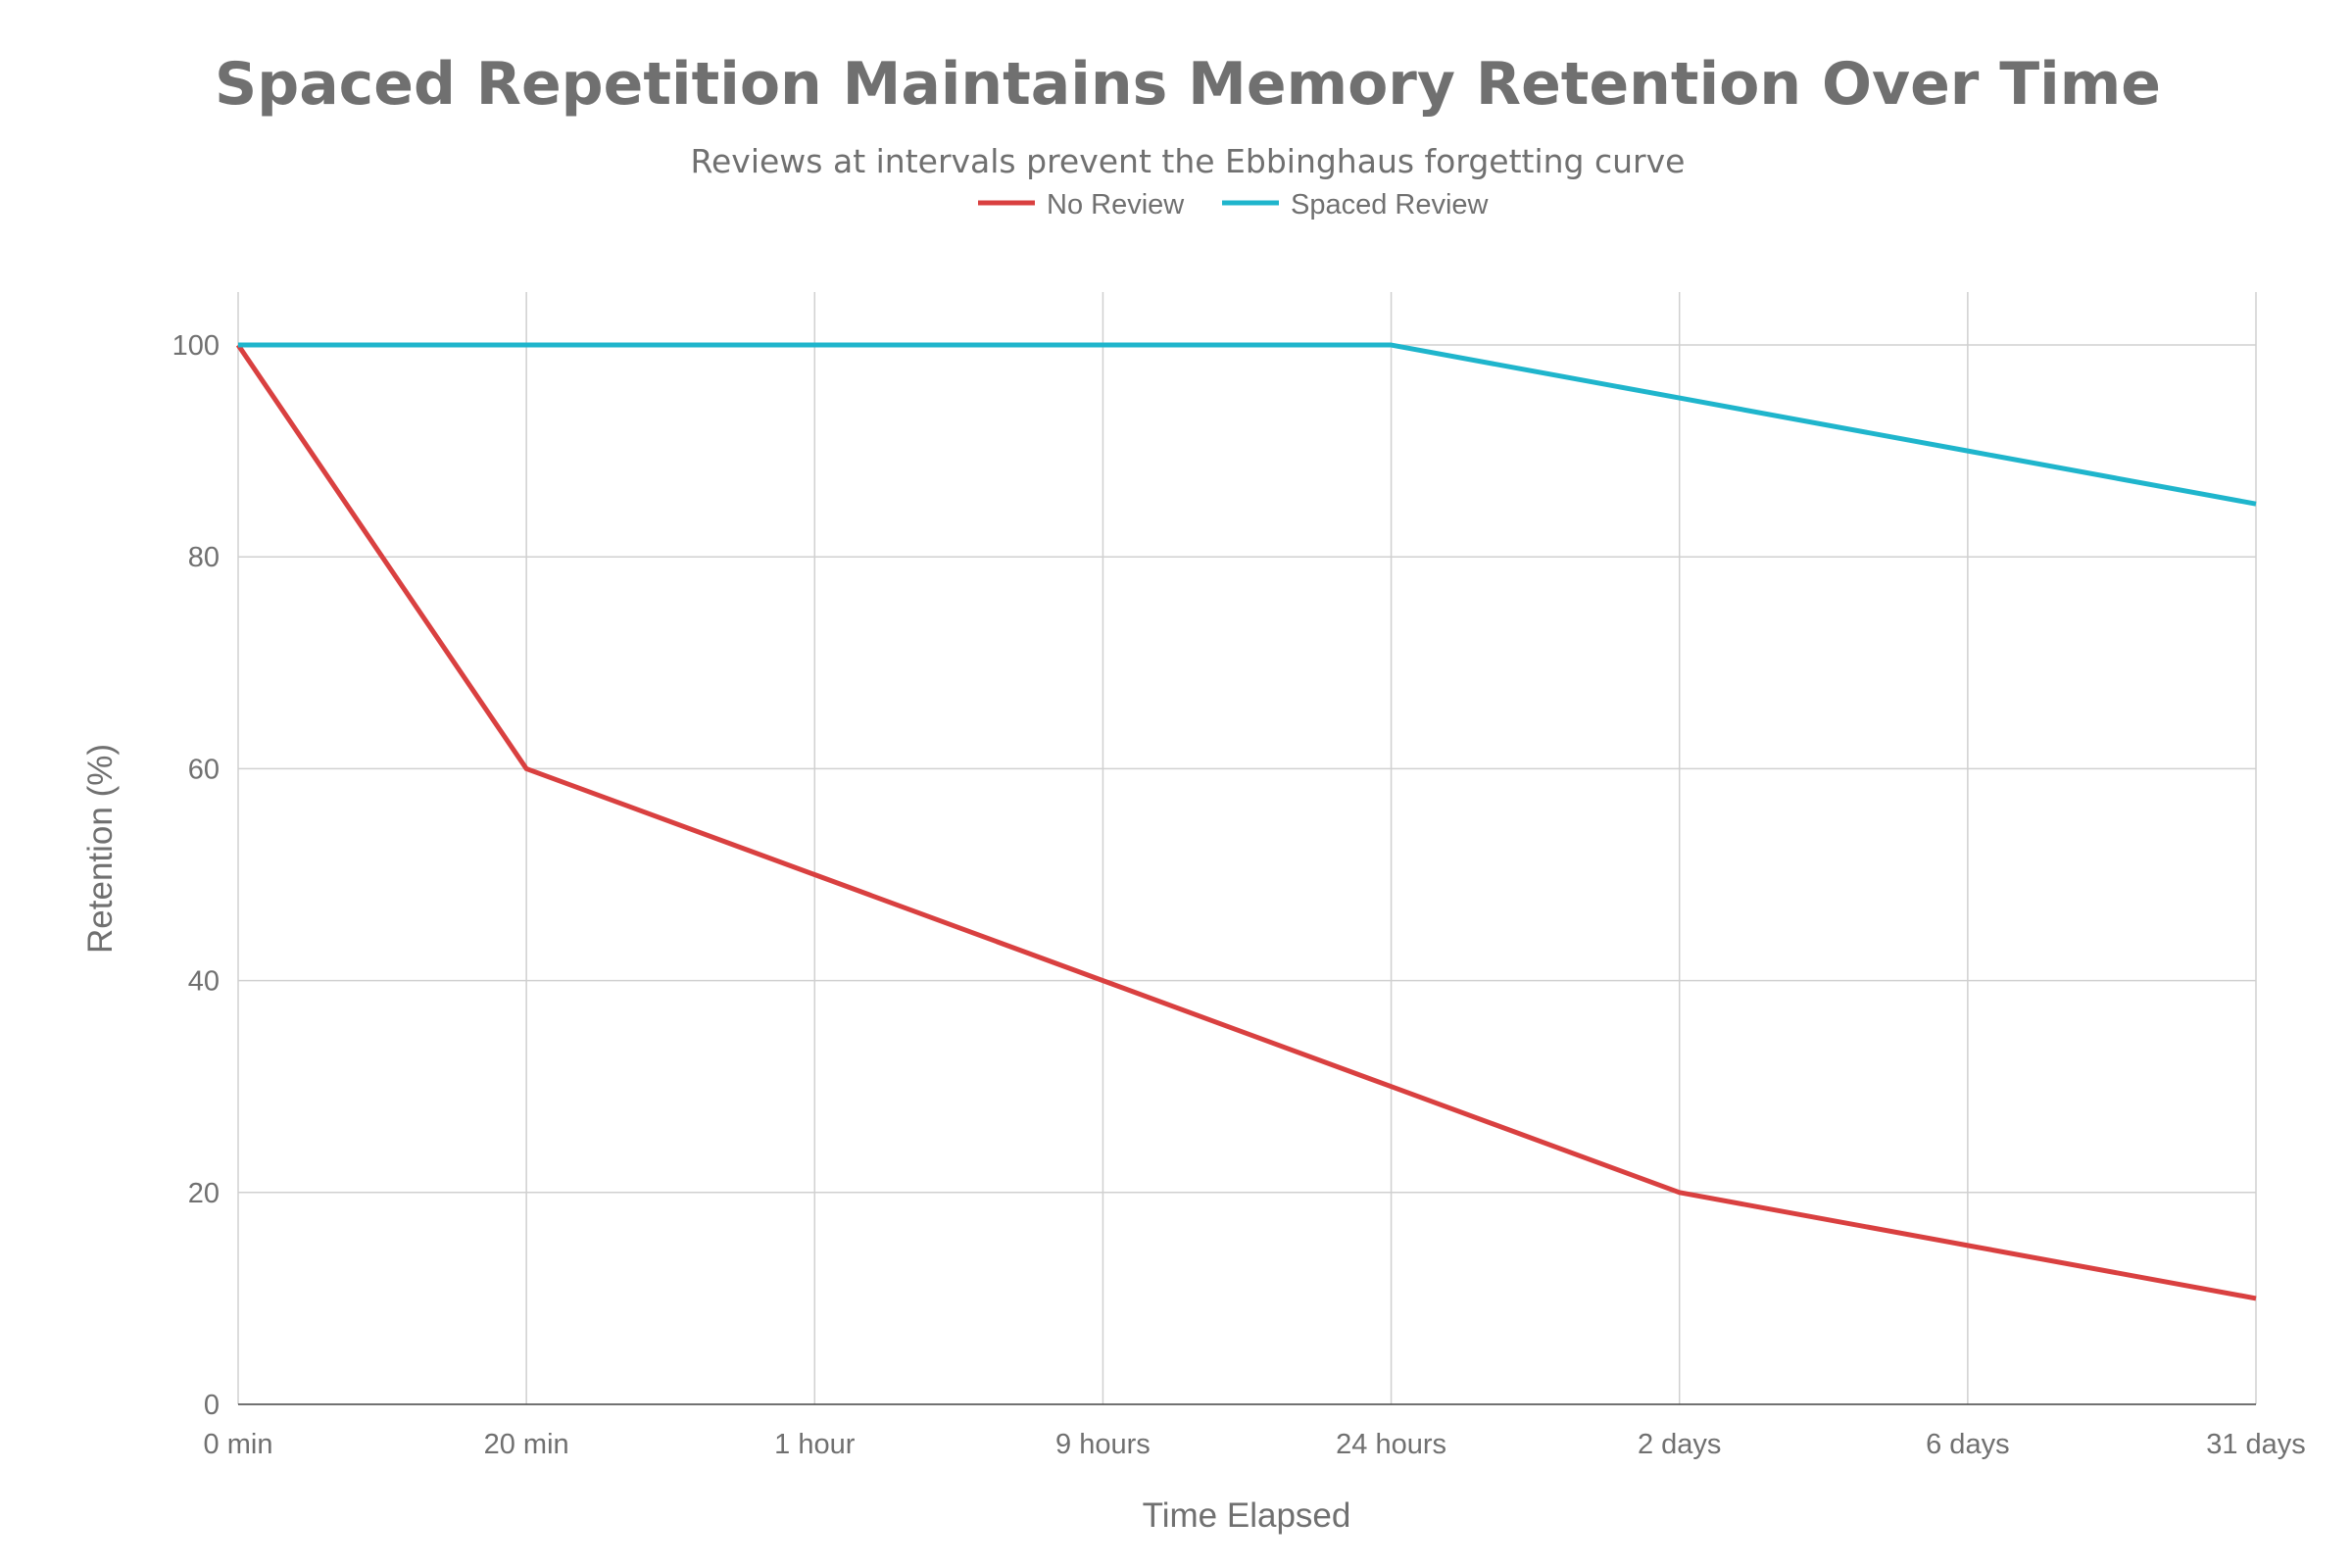  What do you see at coordinates (100, 849) in the screenshot?
I see `y-axis-label: Retention (%)` at bounding box center [100, 849].